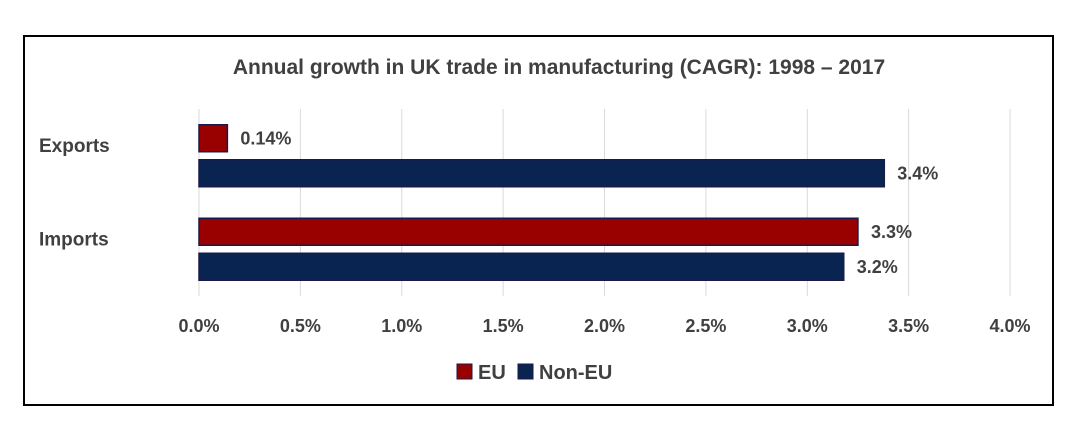  Describe the element at coordinates (74, 193) in the screenshot. I see `category-labels: Exports Imports` at that location.